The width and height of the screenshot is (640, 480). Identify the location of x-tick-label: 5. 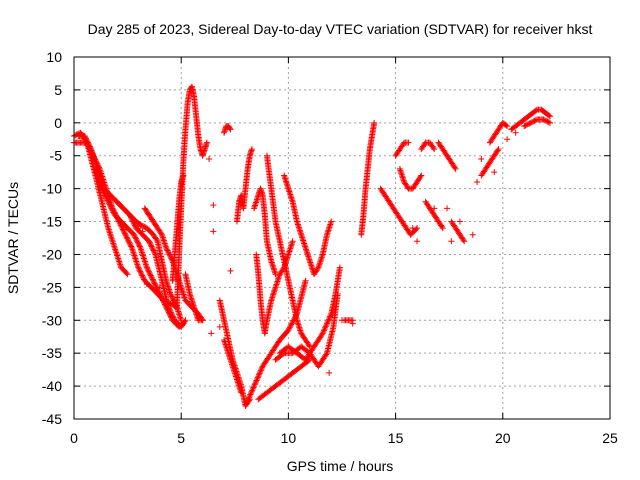
(181, 438).